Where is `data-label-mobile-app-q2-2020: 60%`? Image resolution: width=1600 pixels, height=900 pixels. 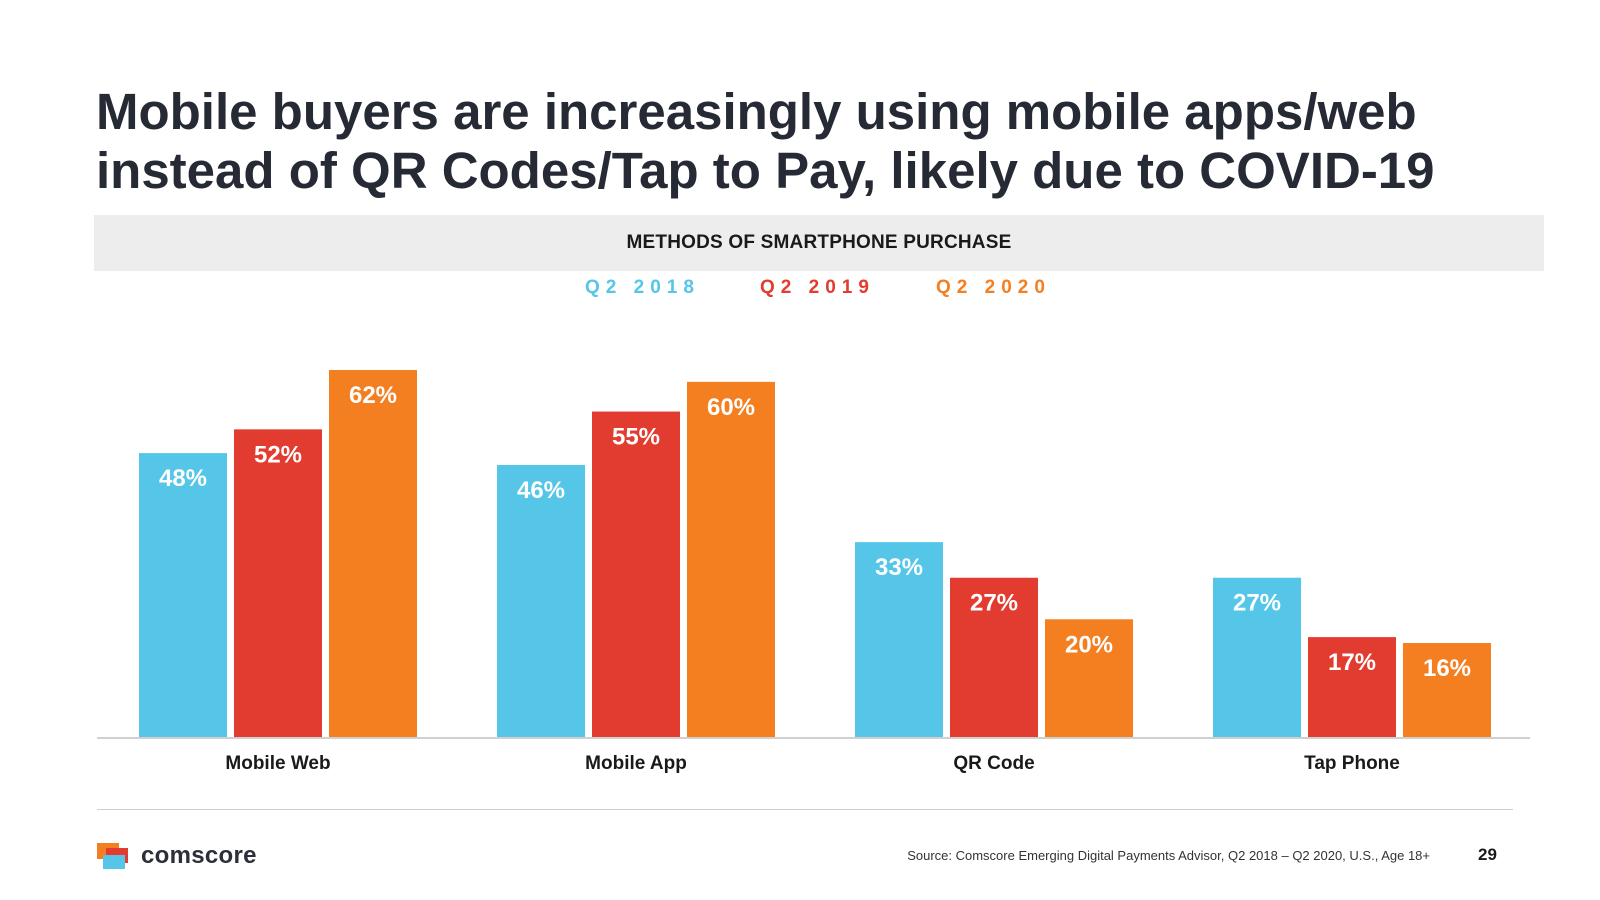
data-label-mobile-app-q2-2020: 60% is located at coordinates (731, 407).